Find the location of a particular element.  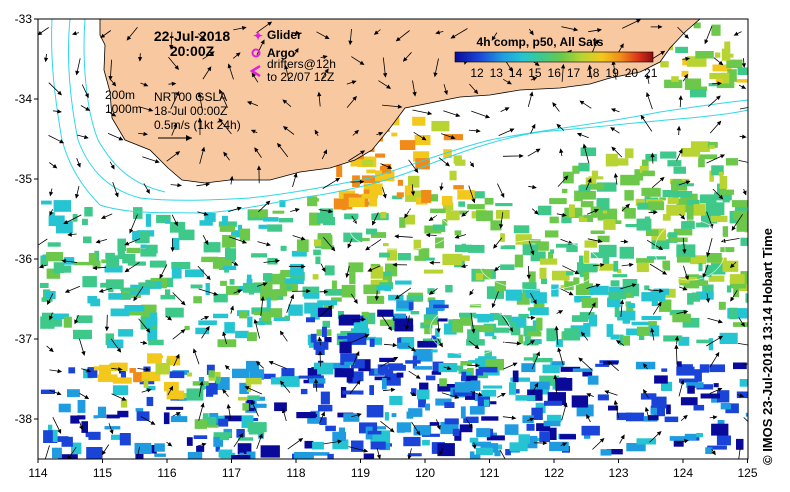

y-axis: -33 -34 -35 -36 -37 -38 is located at coordinates (26, 219).